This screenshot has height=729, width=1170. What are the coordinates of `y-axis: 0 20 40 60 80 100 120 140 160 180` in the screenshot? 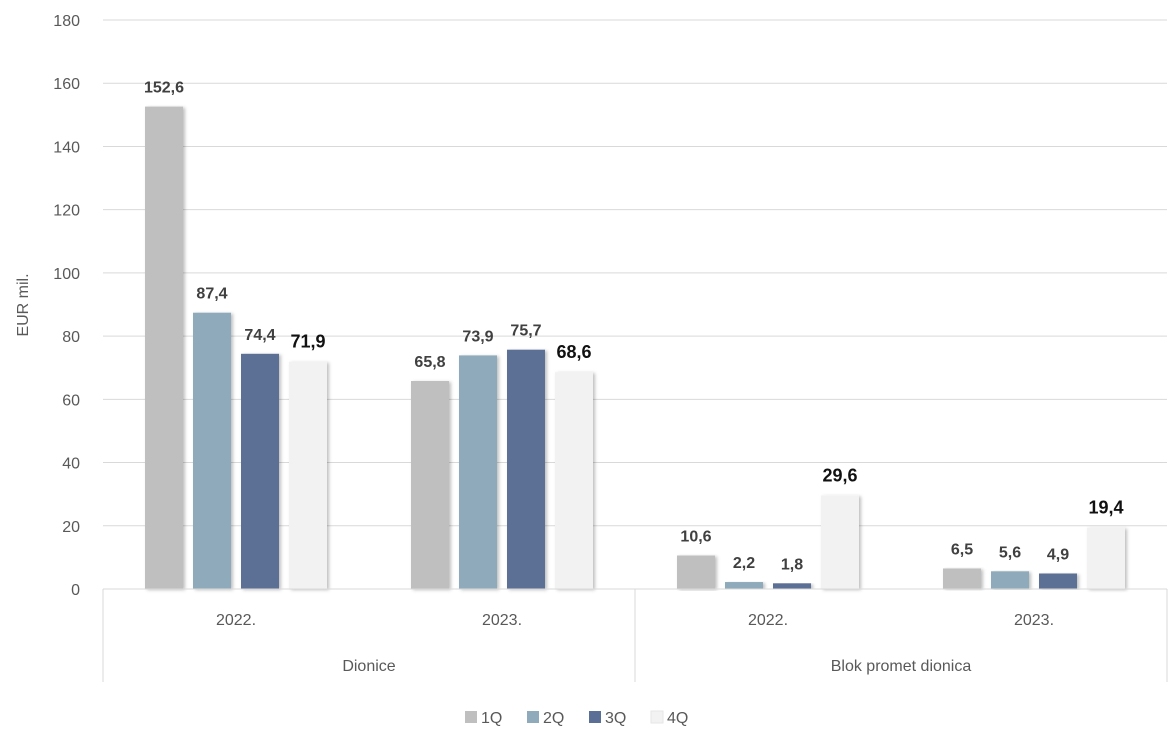 It's located at (66, 306).